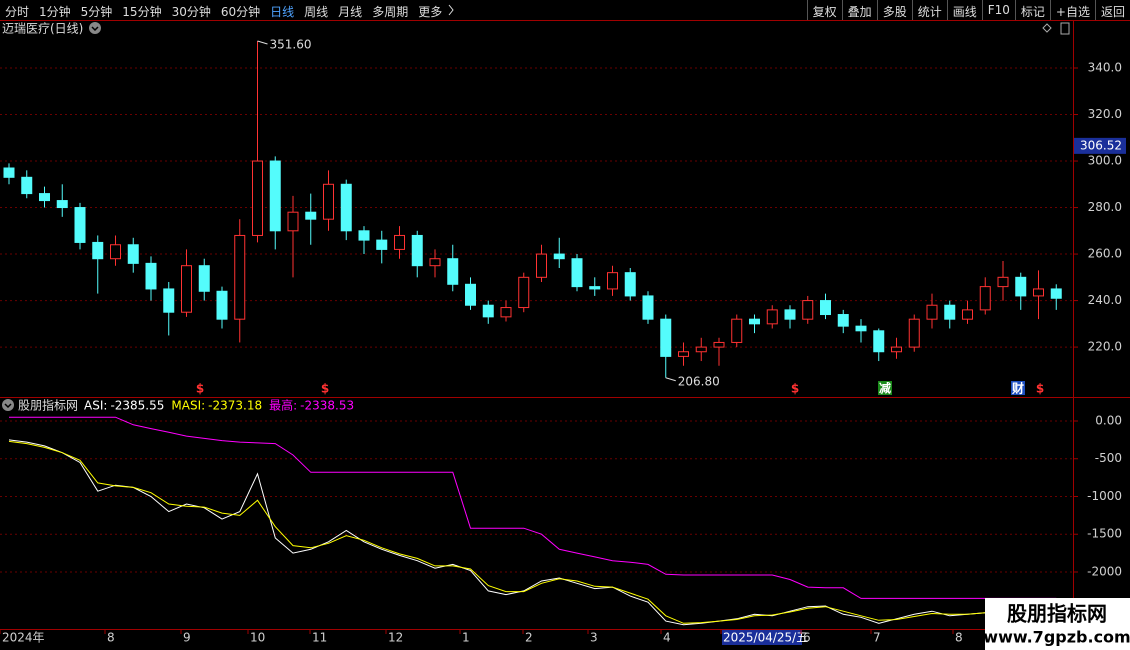  Describe the element at coordinates (1032, 10) in the screenshot. I see `tool-button: 标记` at that location.